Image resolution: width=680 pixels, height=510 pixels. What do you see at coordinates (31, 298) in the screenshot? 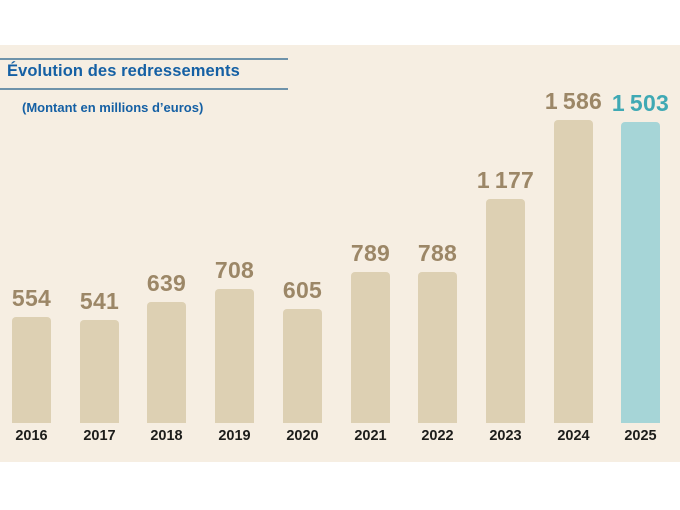
I see `value-label-2016: 554` at bounding box center [31, 298].